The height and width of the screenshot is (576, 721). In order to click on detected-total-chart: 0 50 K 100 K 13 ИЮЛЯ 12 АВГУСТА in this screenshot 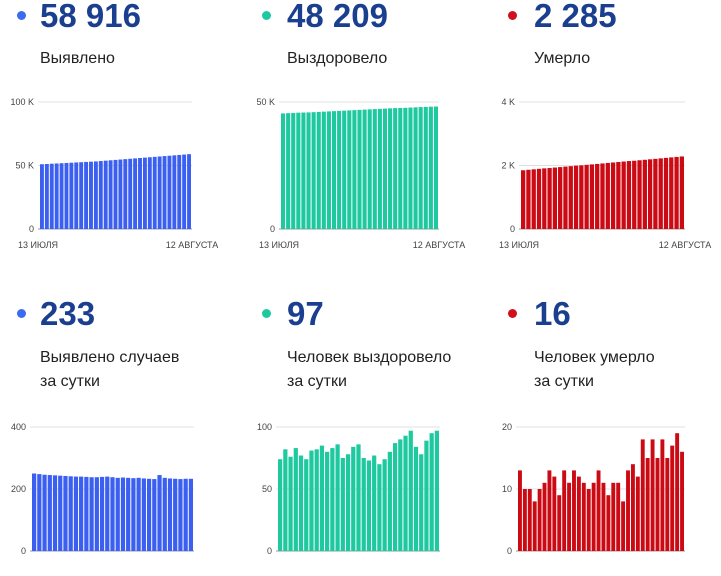, I will do `click(114, 173)`.